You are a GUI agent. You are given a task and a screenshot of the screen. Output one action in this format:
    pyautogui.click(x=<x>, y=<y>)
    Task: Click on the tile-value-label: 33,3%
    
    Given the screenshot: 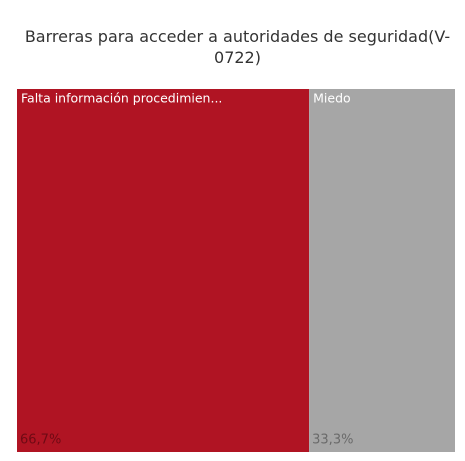 What is the action you would take?
    pyautogui.click(x=332, y=440)
    